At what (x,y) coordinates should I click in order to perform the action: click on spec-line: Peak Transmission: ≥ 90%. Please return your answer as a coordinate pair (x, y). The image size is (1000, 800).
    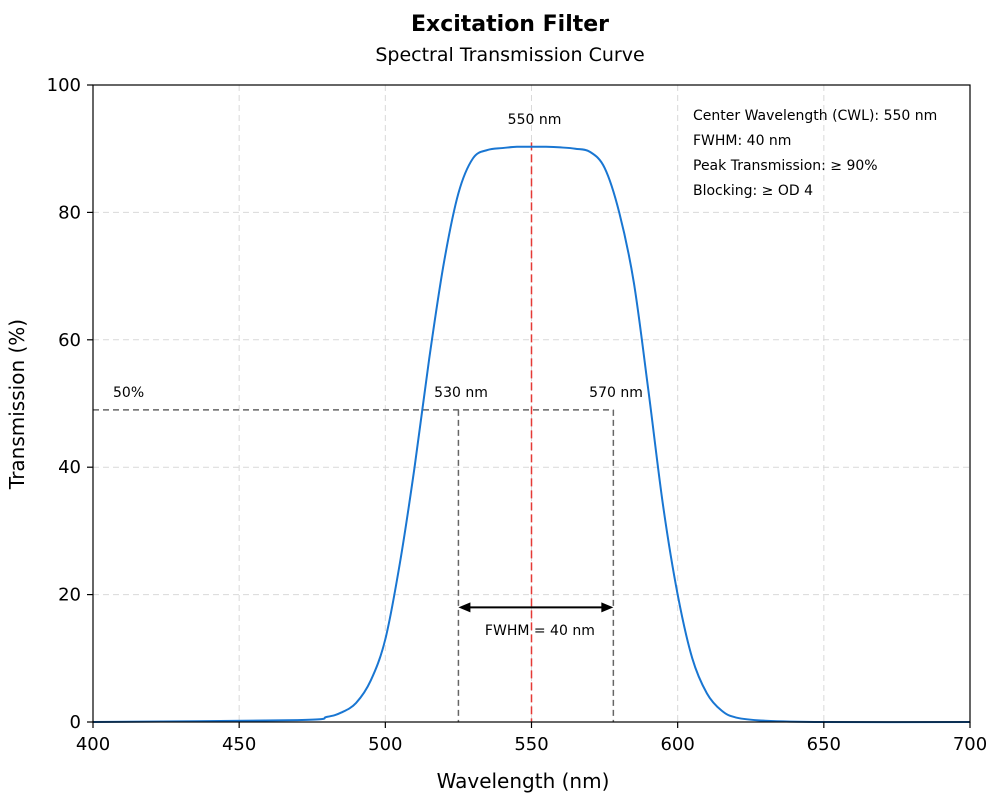
    Looking at the image, I should click on (785, 166).